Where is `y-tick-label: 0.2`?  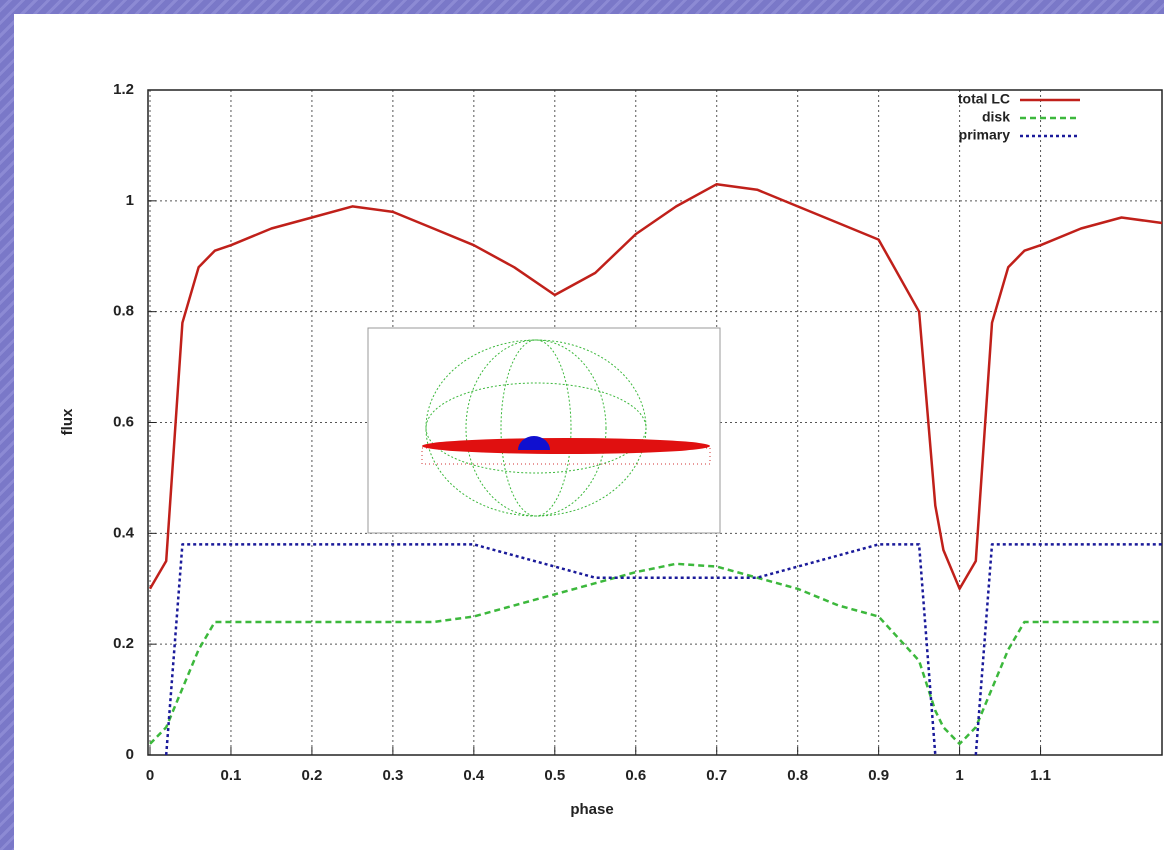
y-tick-label: 0.2 is located at coordinates (123, 643).